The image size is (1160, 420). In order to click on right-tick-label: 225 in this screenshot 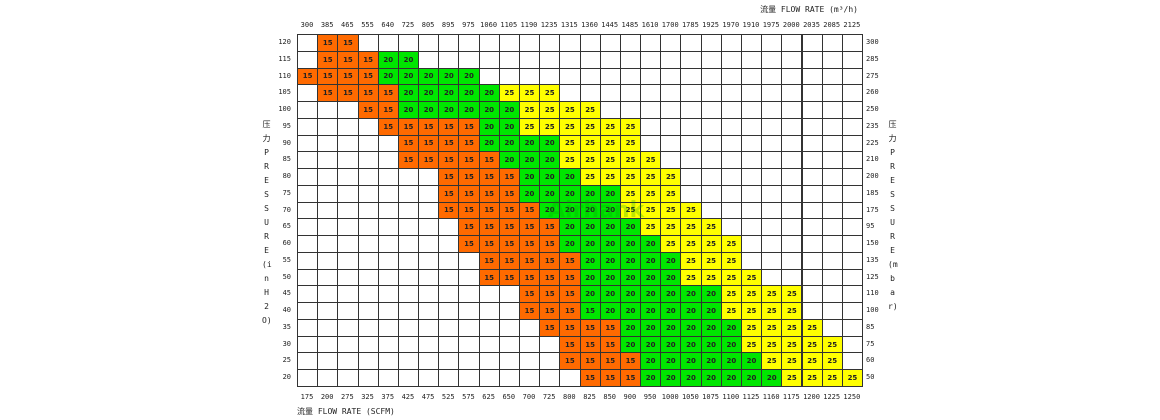, I will do `click(872, 142)`.